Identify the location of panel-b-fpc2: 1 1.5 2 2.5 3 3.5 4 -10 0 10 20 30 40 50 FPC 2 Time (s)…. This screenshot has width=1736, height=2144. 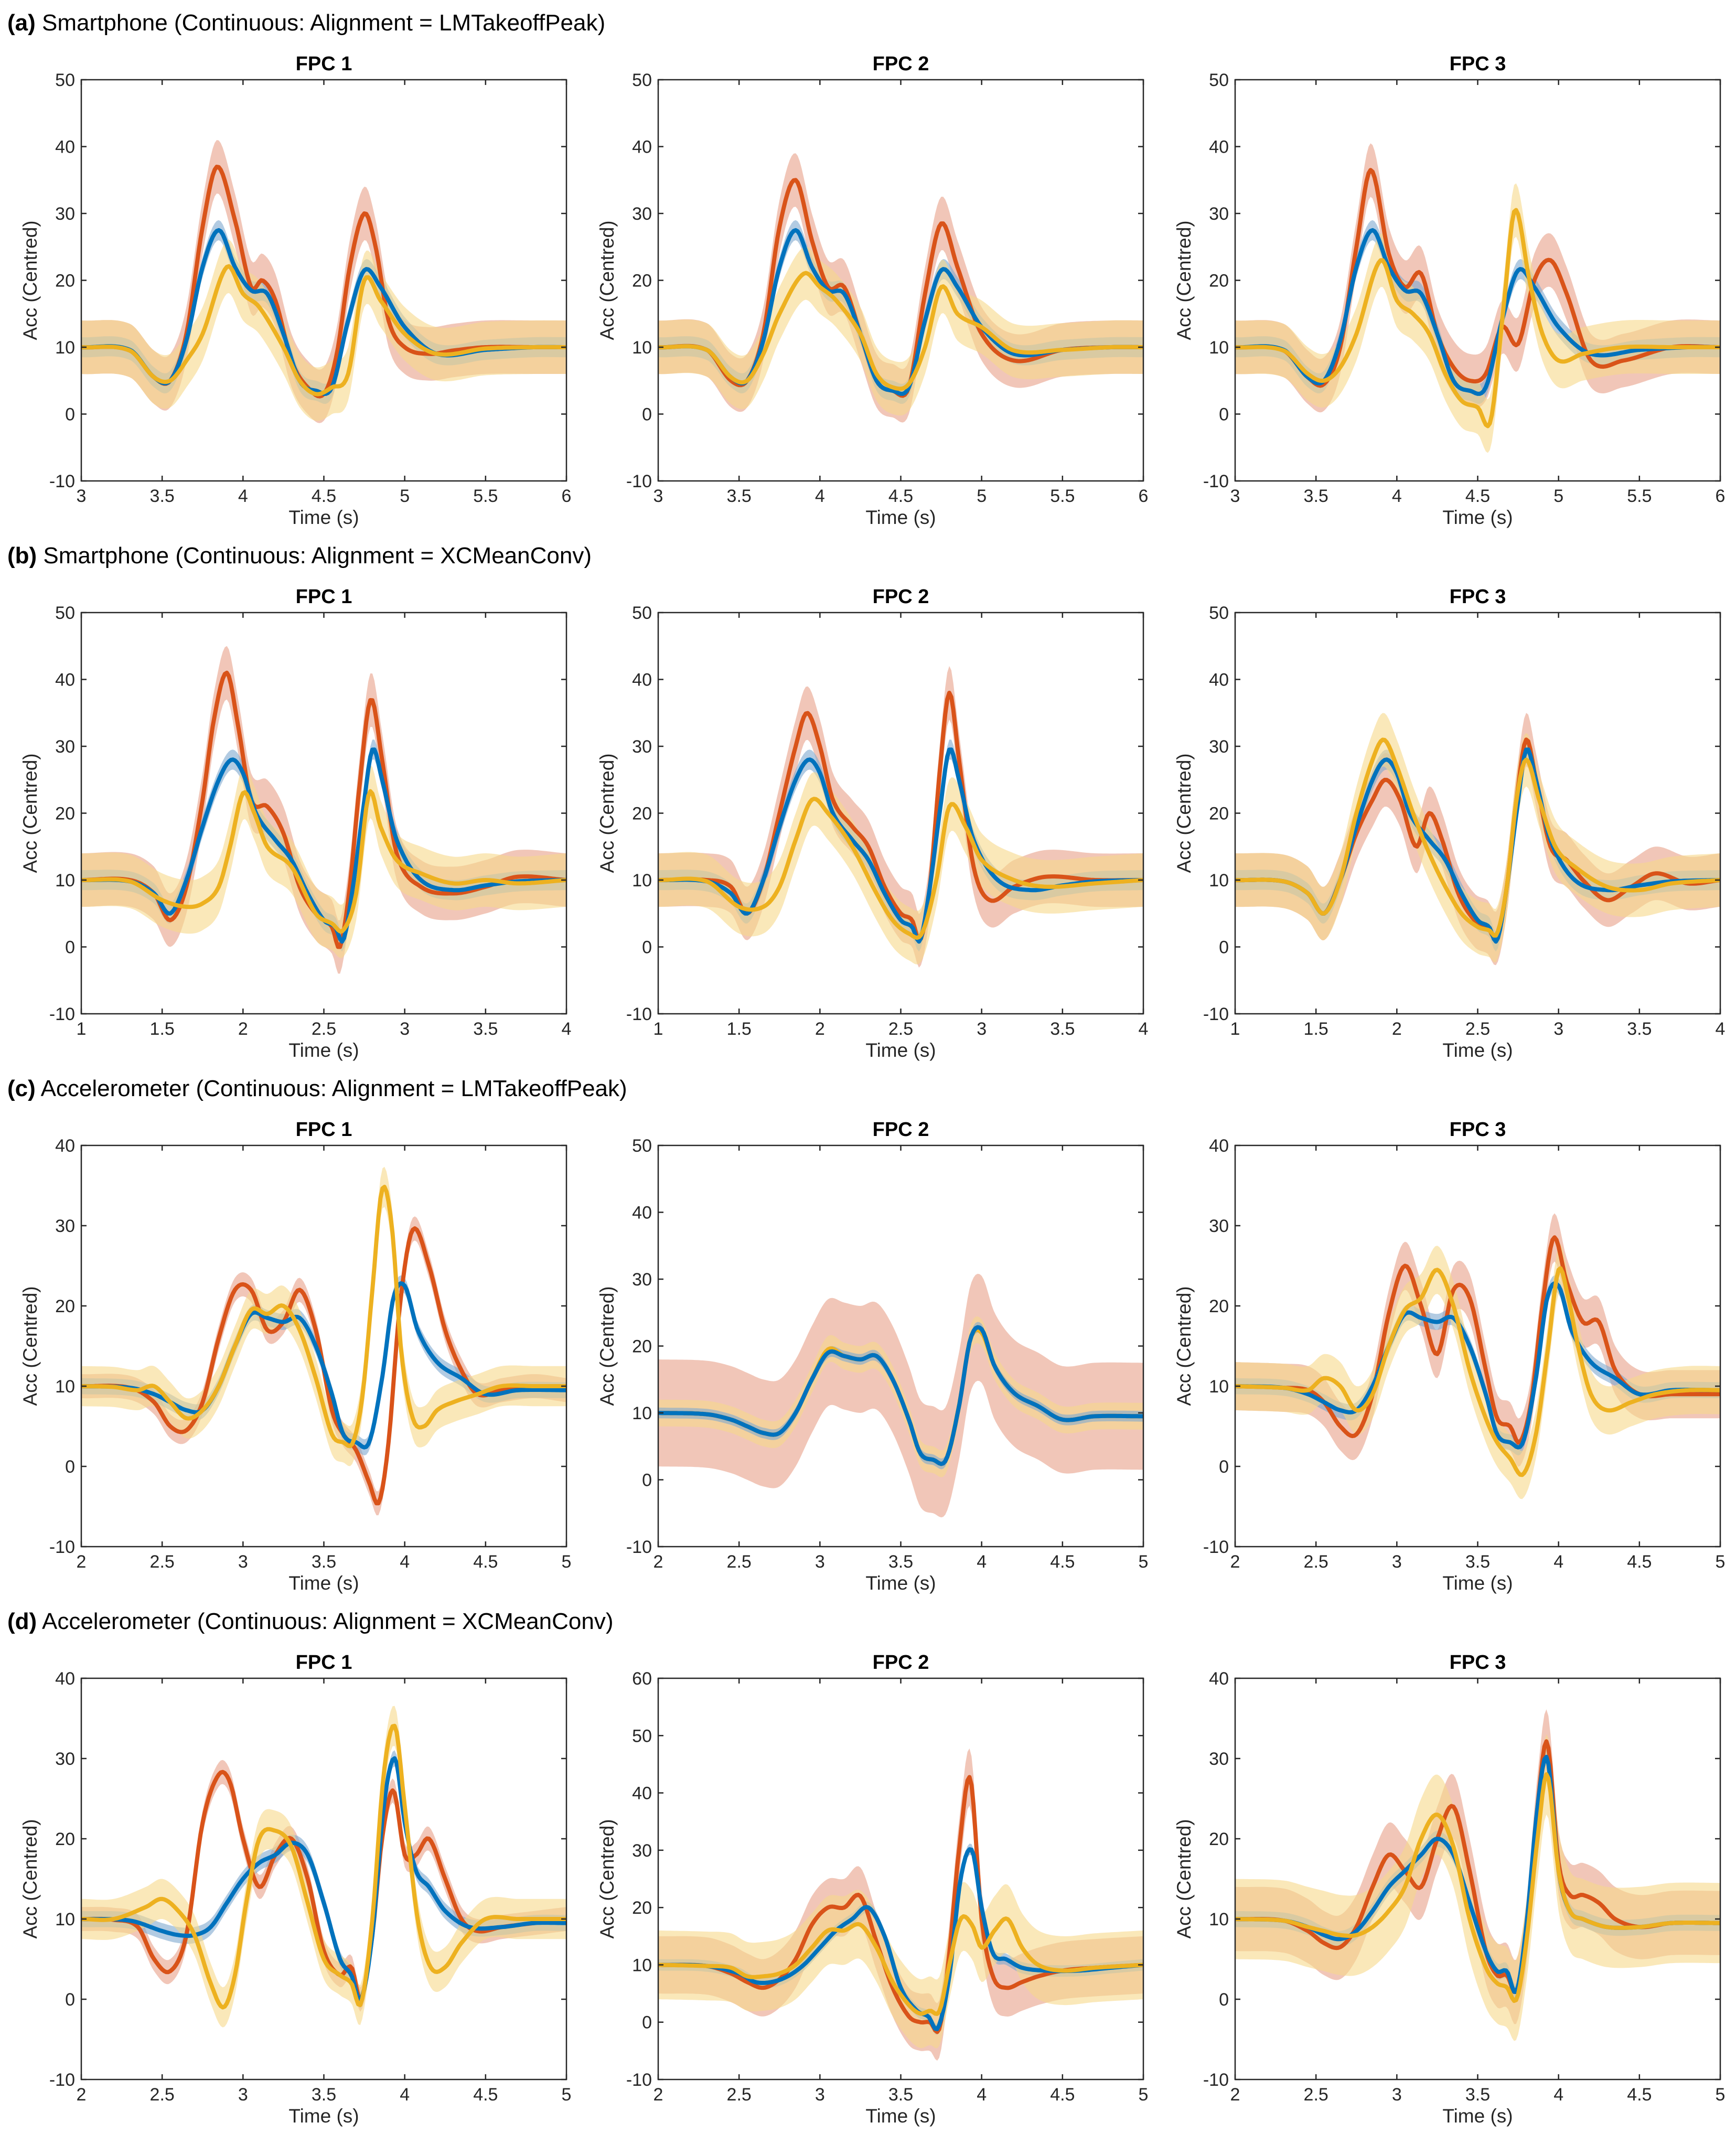
(872, 823).